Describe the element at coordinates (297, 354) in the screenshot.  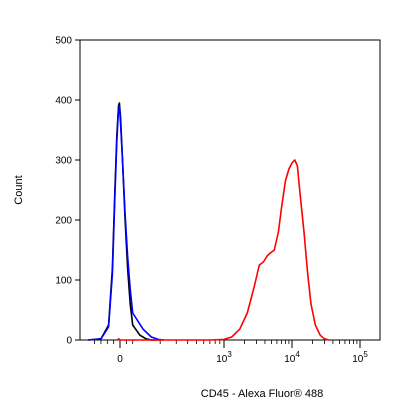
I see `x-tick-exponent: 4` at that location.